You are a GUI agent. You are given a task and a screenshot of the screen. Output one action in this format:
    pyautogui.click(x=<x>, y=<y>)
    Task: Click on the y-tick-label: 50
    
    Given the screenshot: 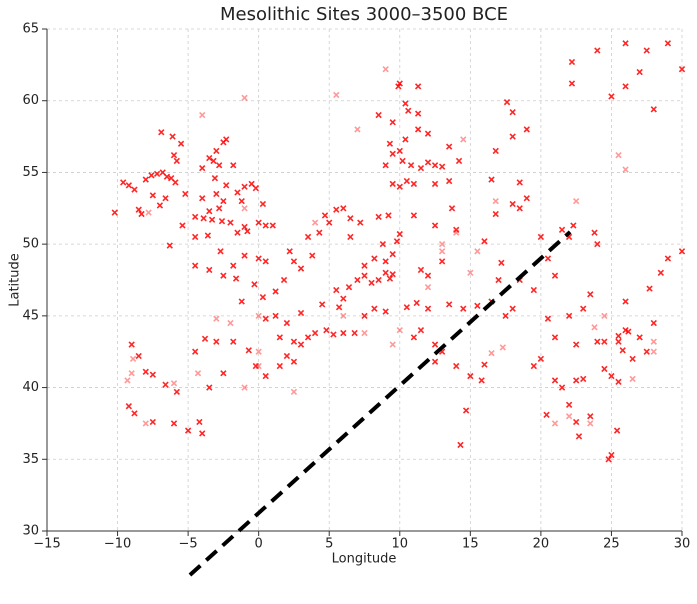 What is the action you would take?
    pyautogui.click(x=30, y=244)
    